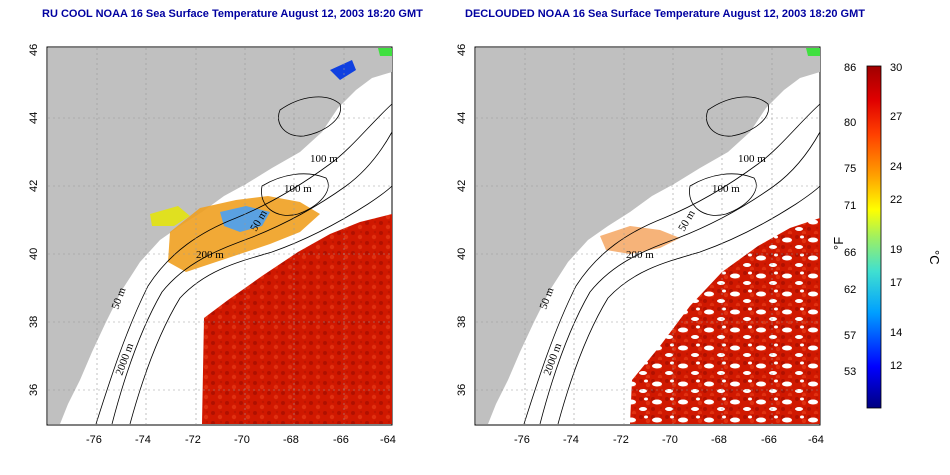  I want to click on right-mid-temp-patch, so click(640, 240).